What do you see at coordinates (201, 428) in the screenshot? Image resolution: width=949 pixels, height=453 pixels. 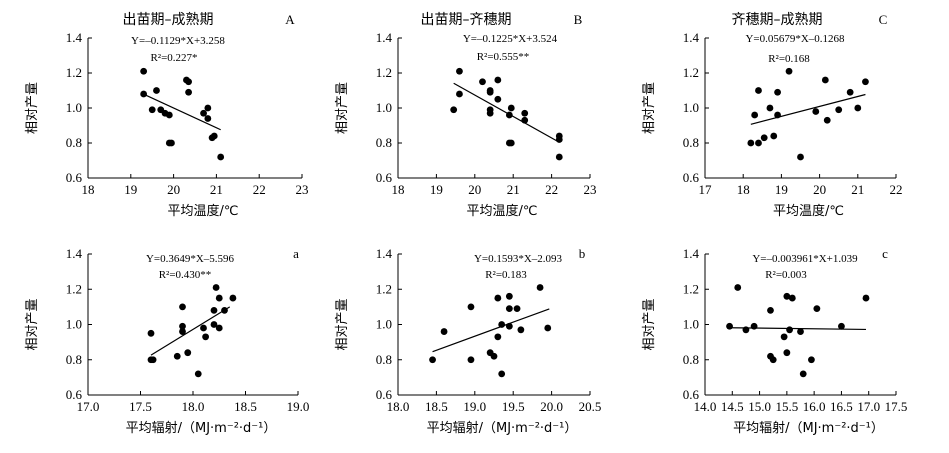 I see `panel-a-x-axis-label: 平均辐射/（MJ·m⁻²·d⁻¹）` at bounding box center [201, 428].